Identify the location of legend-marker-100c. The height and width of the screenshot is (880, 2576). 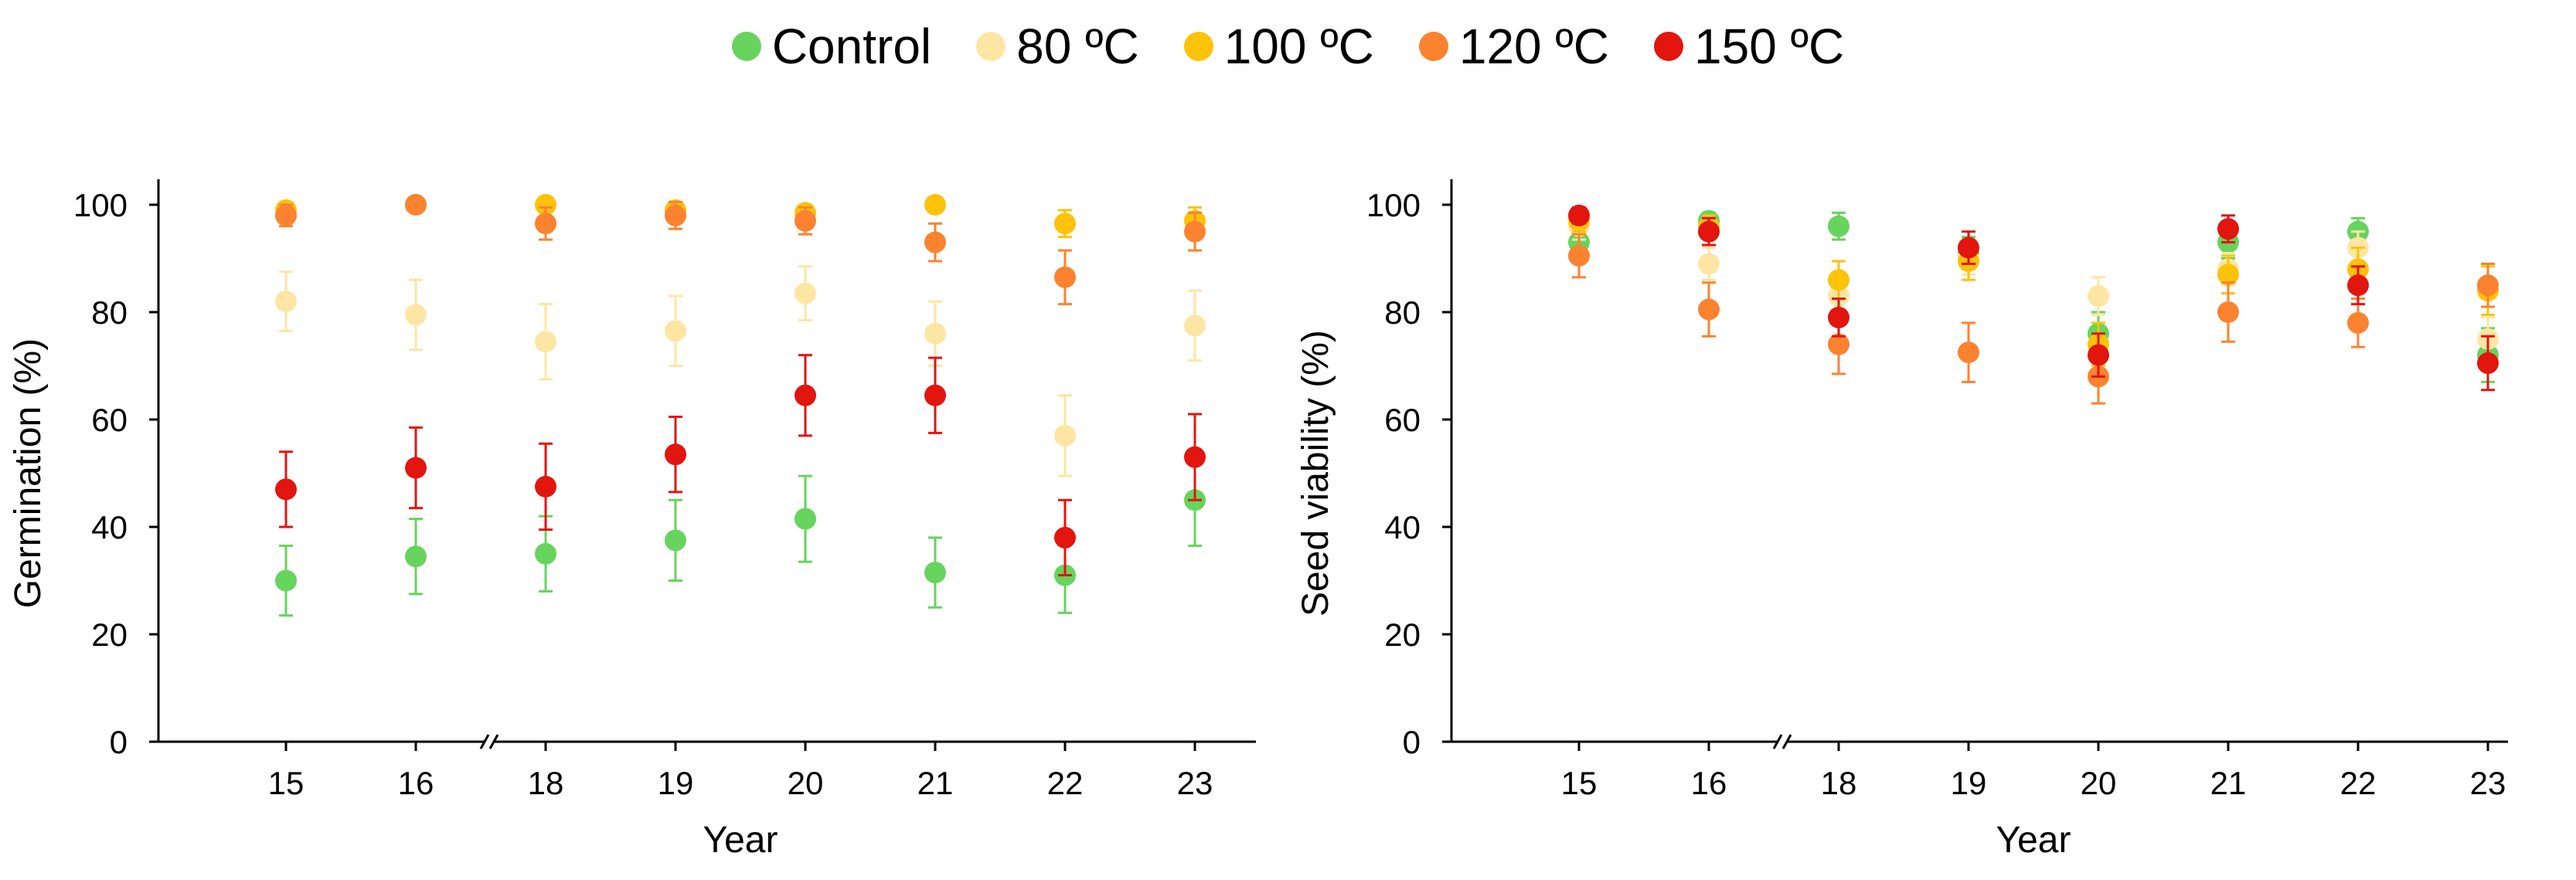
(1198, 47).